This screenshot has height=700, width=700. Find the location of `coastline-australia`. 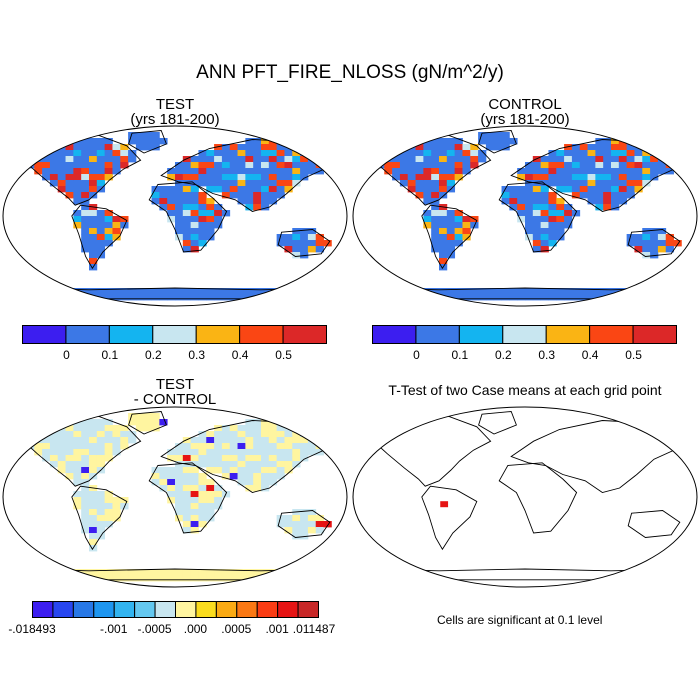

coastline-australia is located at coordinates (654, 524).